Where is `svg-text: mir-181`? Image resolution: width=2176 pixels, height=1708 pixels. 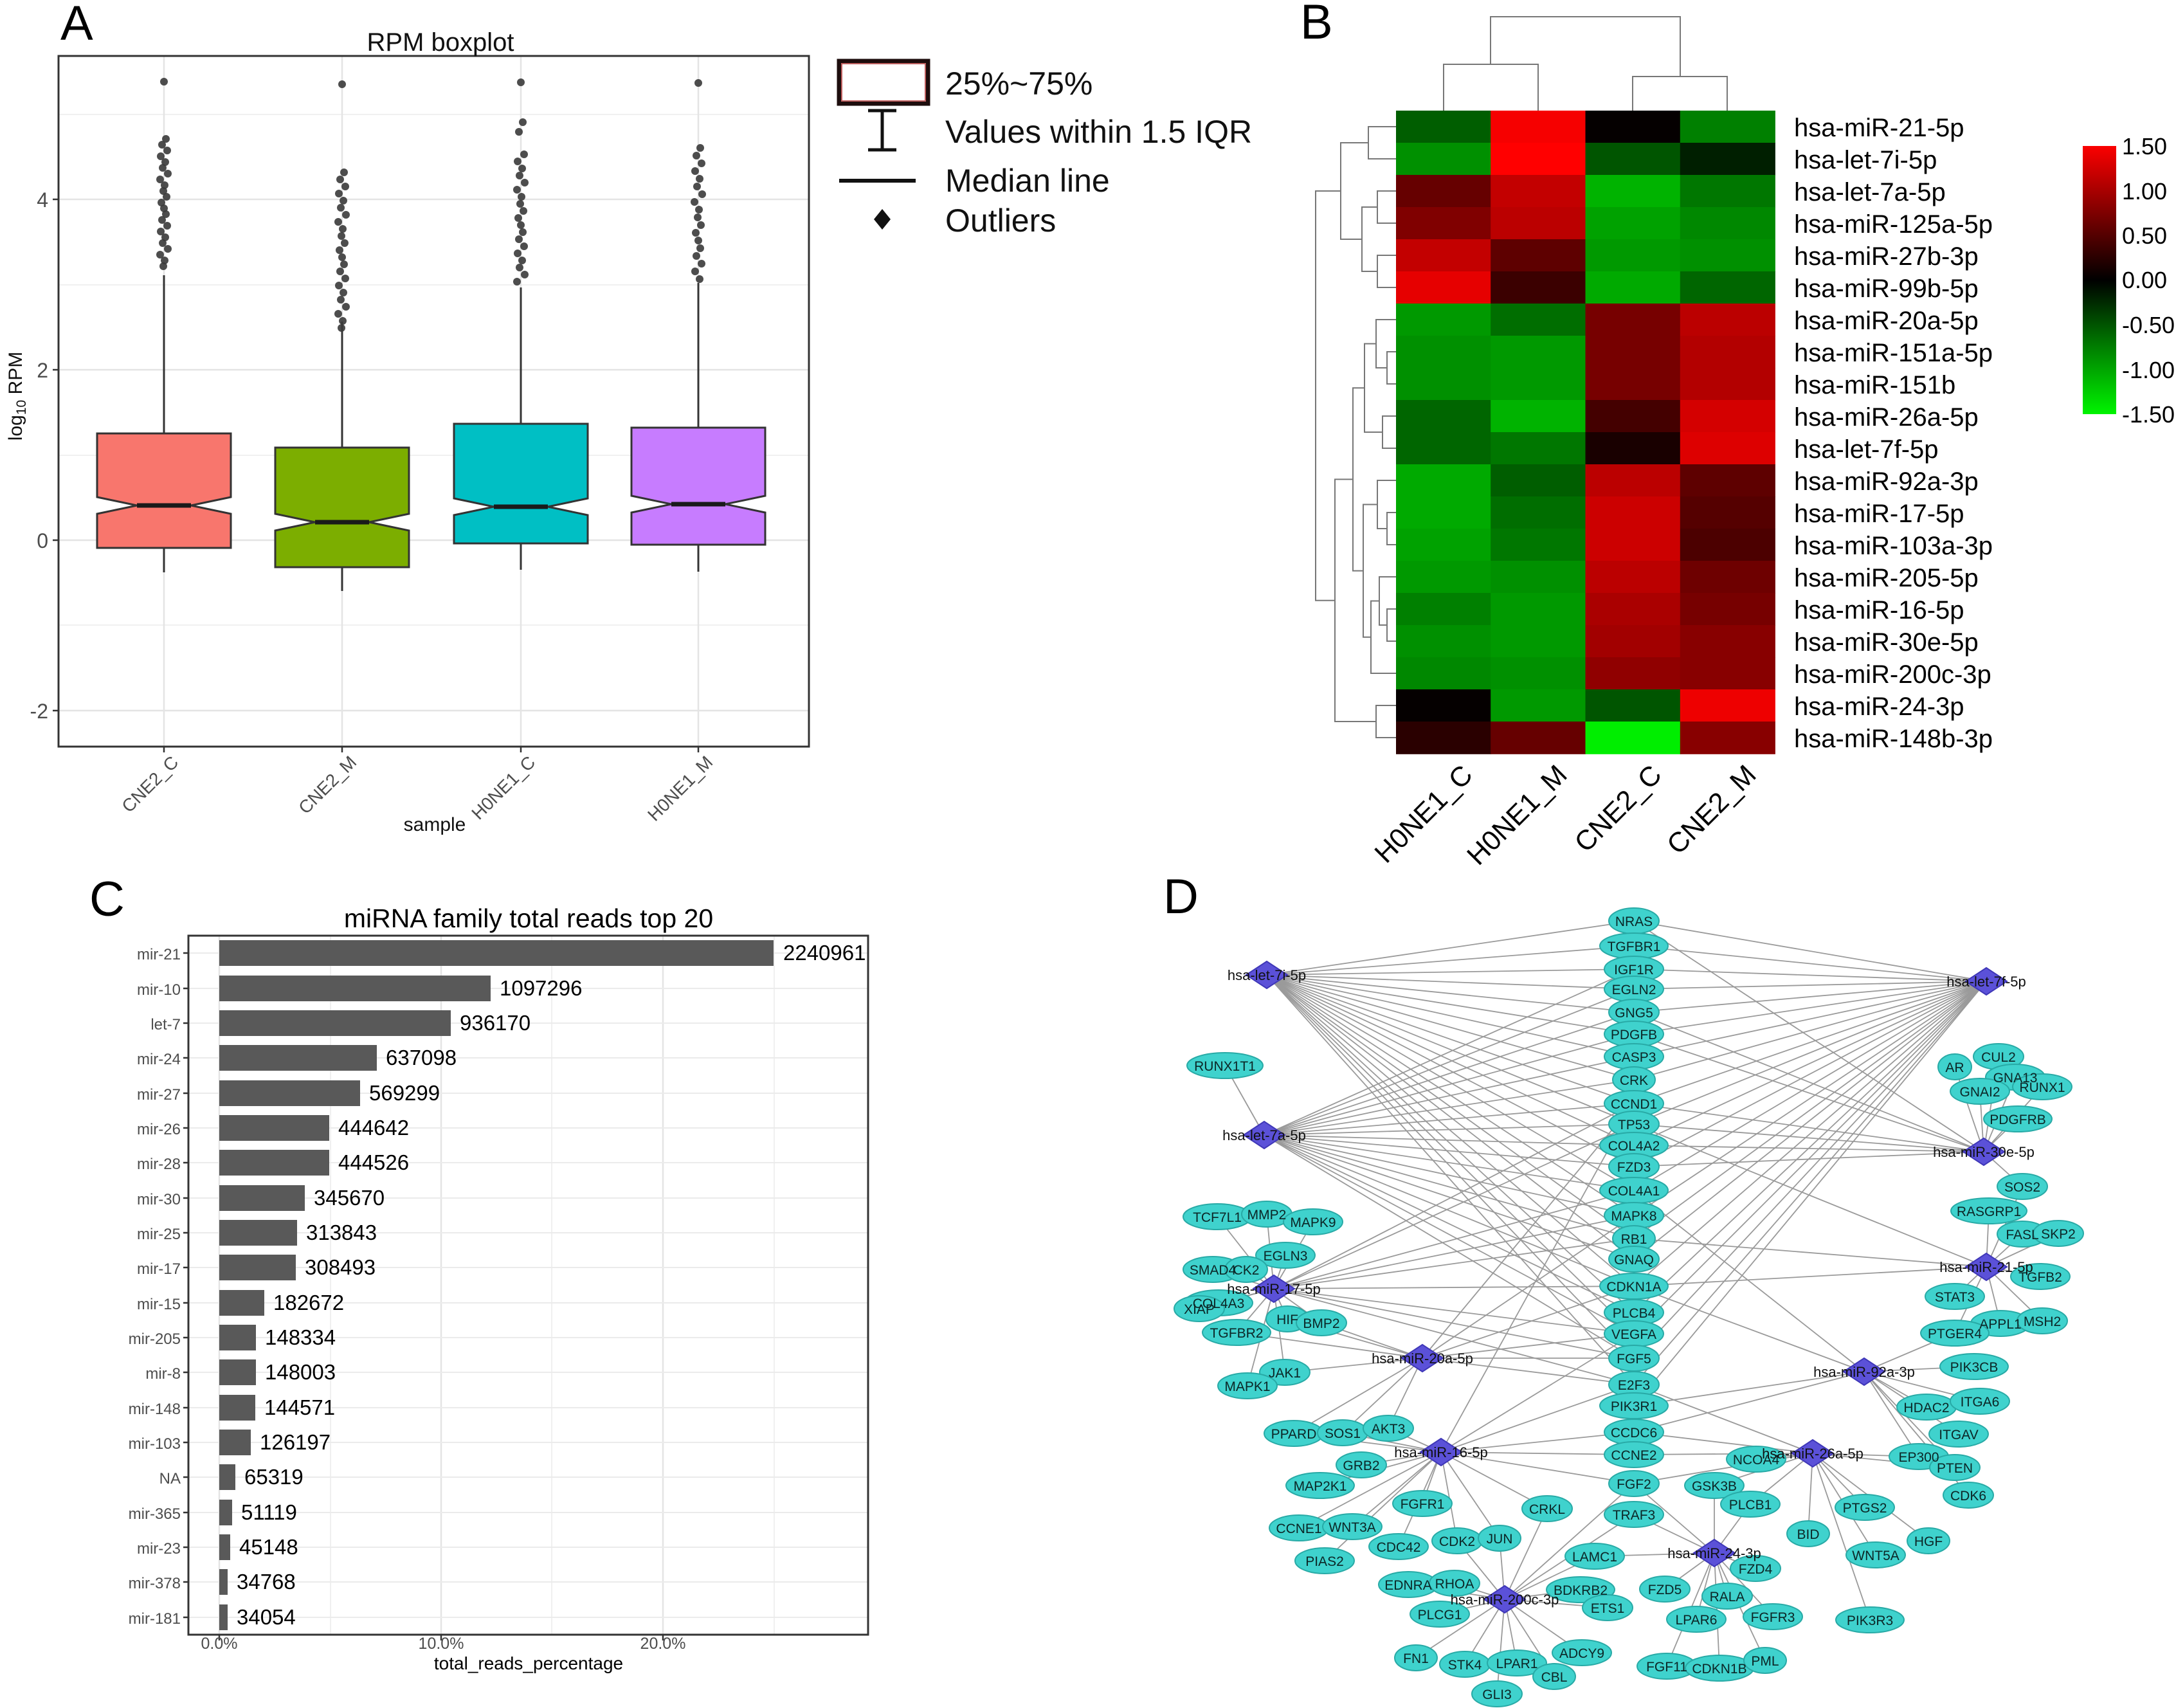
svg-text: mir-181 is located at coordinates (155, 1619).